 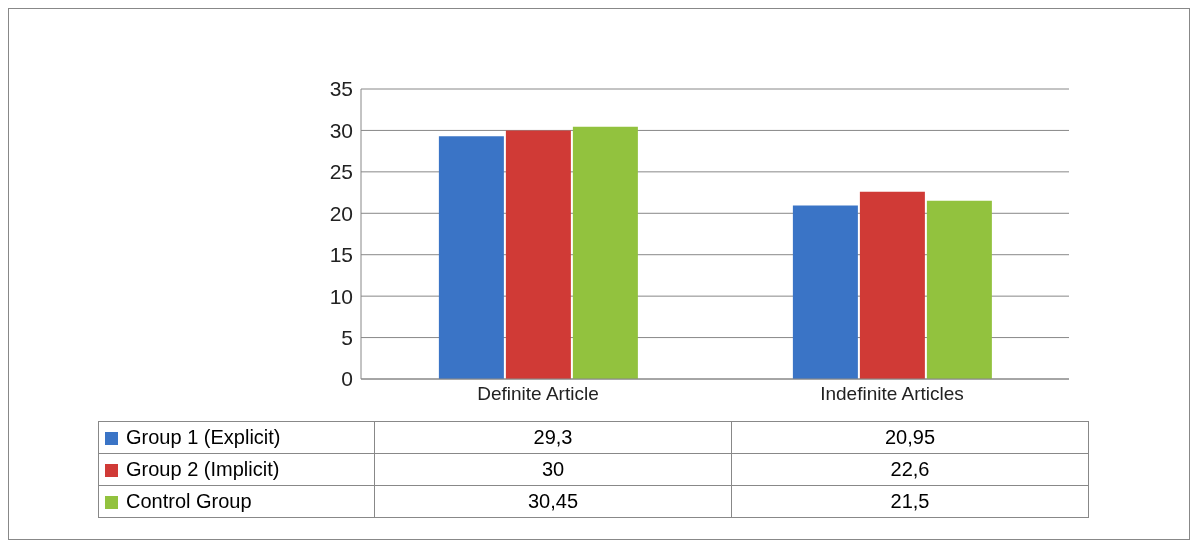 I want to click on data-label: 20,95, so click(x=910, y=437).